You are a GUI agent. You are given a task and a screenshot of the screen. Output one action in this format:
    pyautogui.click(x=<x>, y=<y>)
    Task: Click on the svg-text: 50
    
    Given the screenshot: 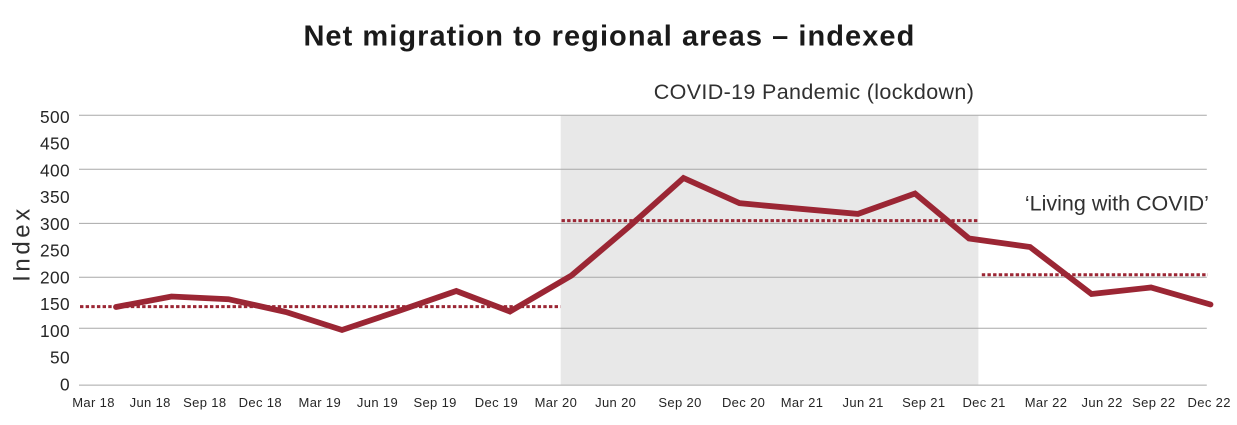 What is the action you would take?
    pyautogui.click(x=60, y=358)
    